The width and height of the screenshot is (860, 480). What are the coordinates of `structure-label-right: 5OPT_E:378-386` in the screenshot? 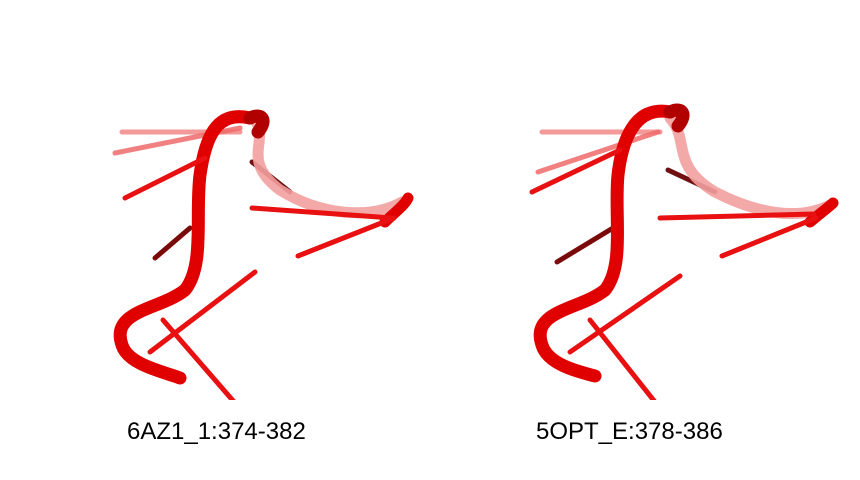 It's located at (629, 431).